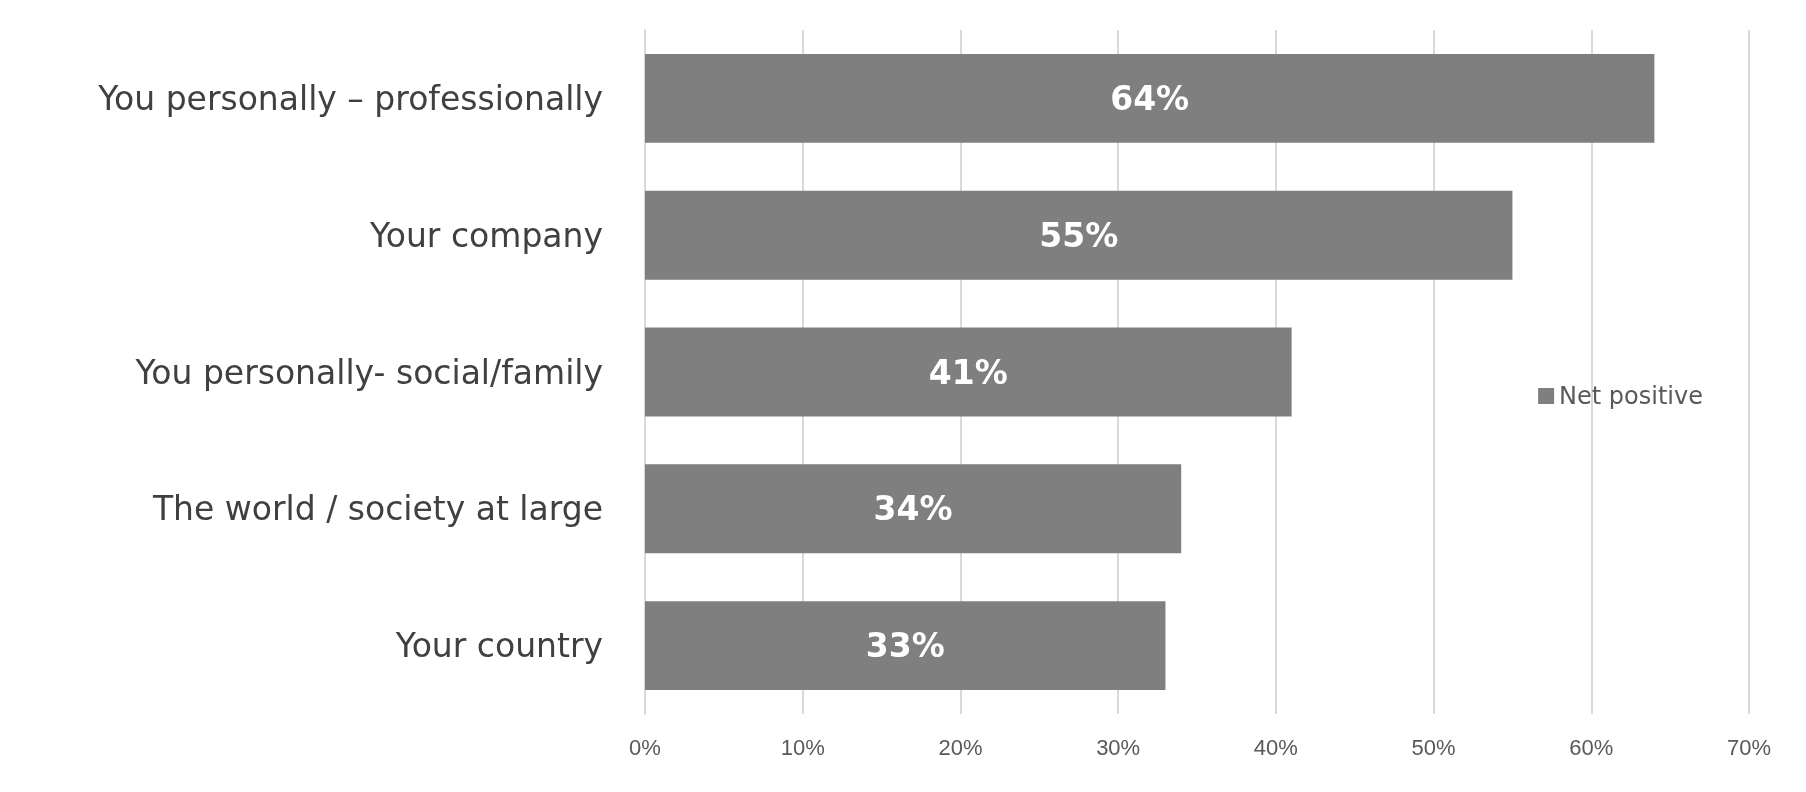  What do you see at coordinates (1631, 396) in the screenshot?
I see `legend-label: Net positive` at bounding box center [1631, 396].